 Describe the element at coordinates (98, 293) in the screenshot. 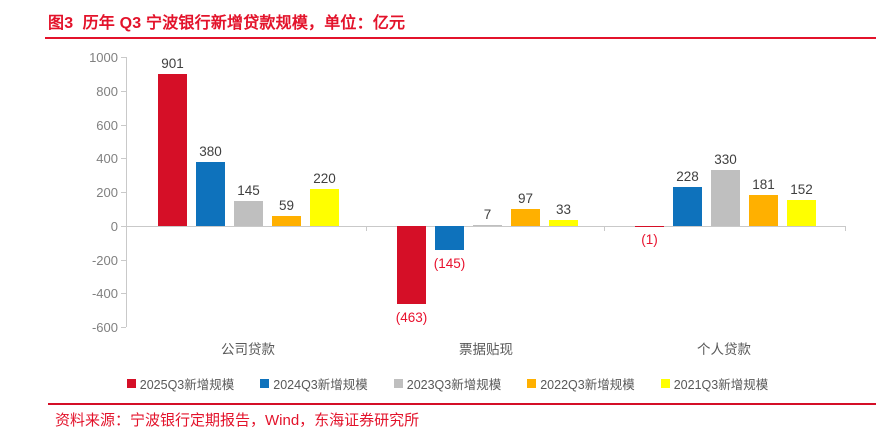

I see `y-tick-label: -400` at that location.